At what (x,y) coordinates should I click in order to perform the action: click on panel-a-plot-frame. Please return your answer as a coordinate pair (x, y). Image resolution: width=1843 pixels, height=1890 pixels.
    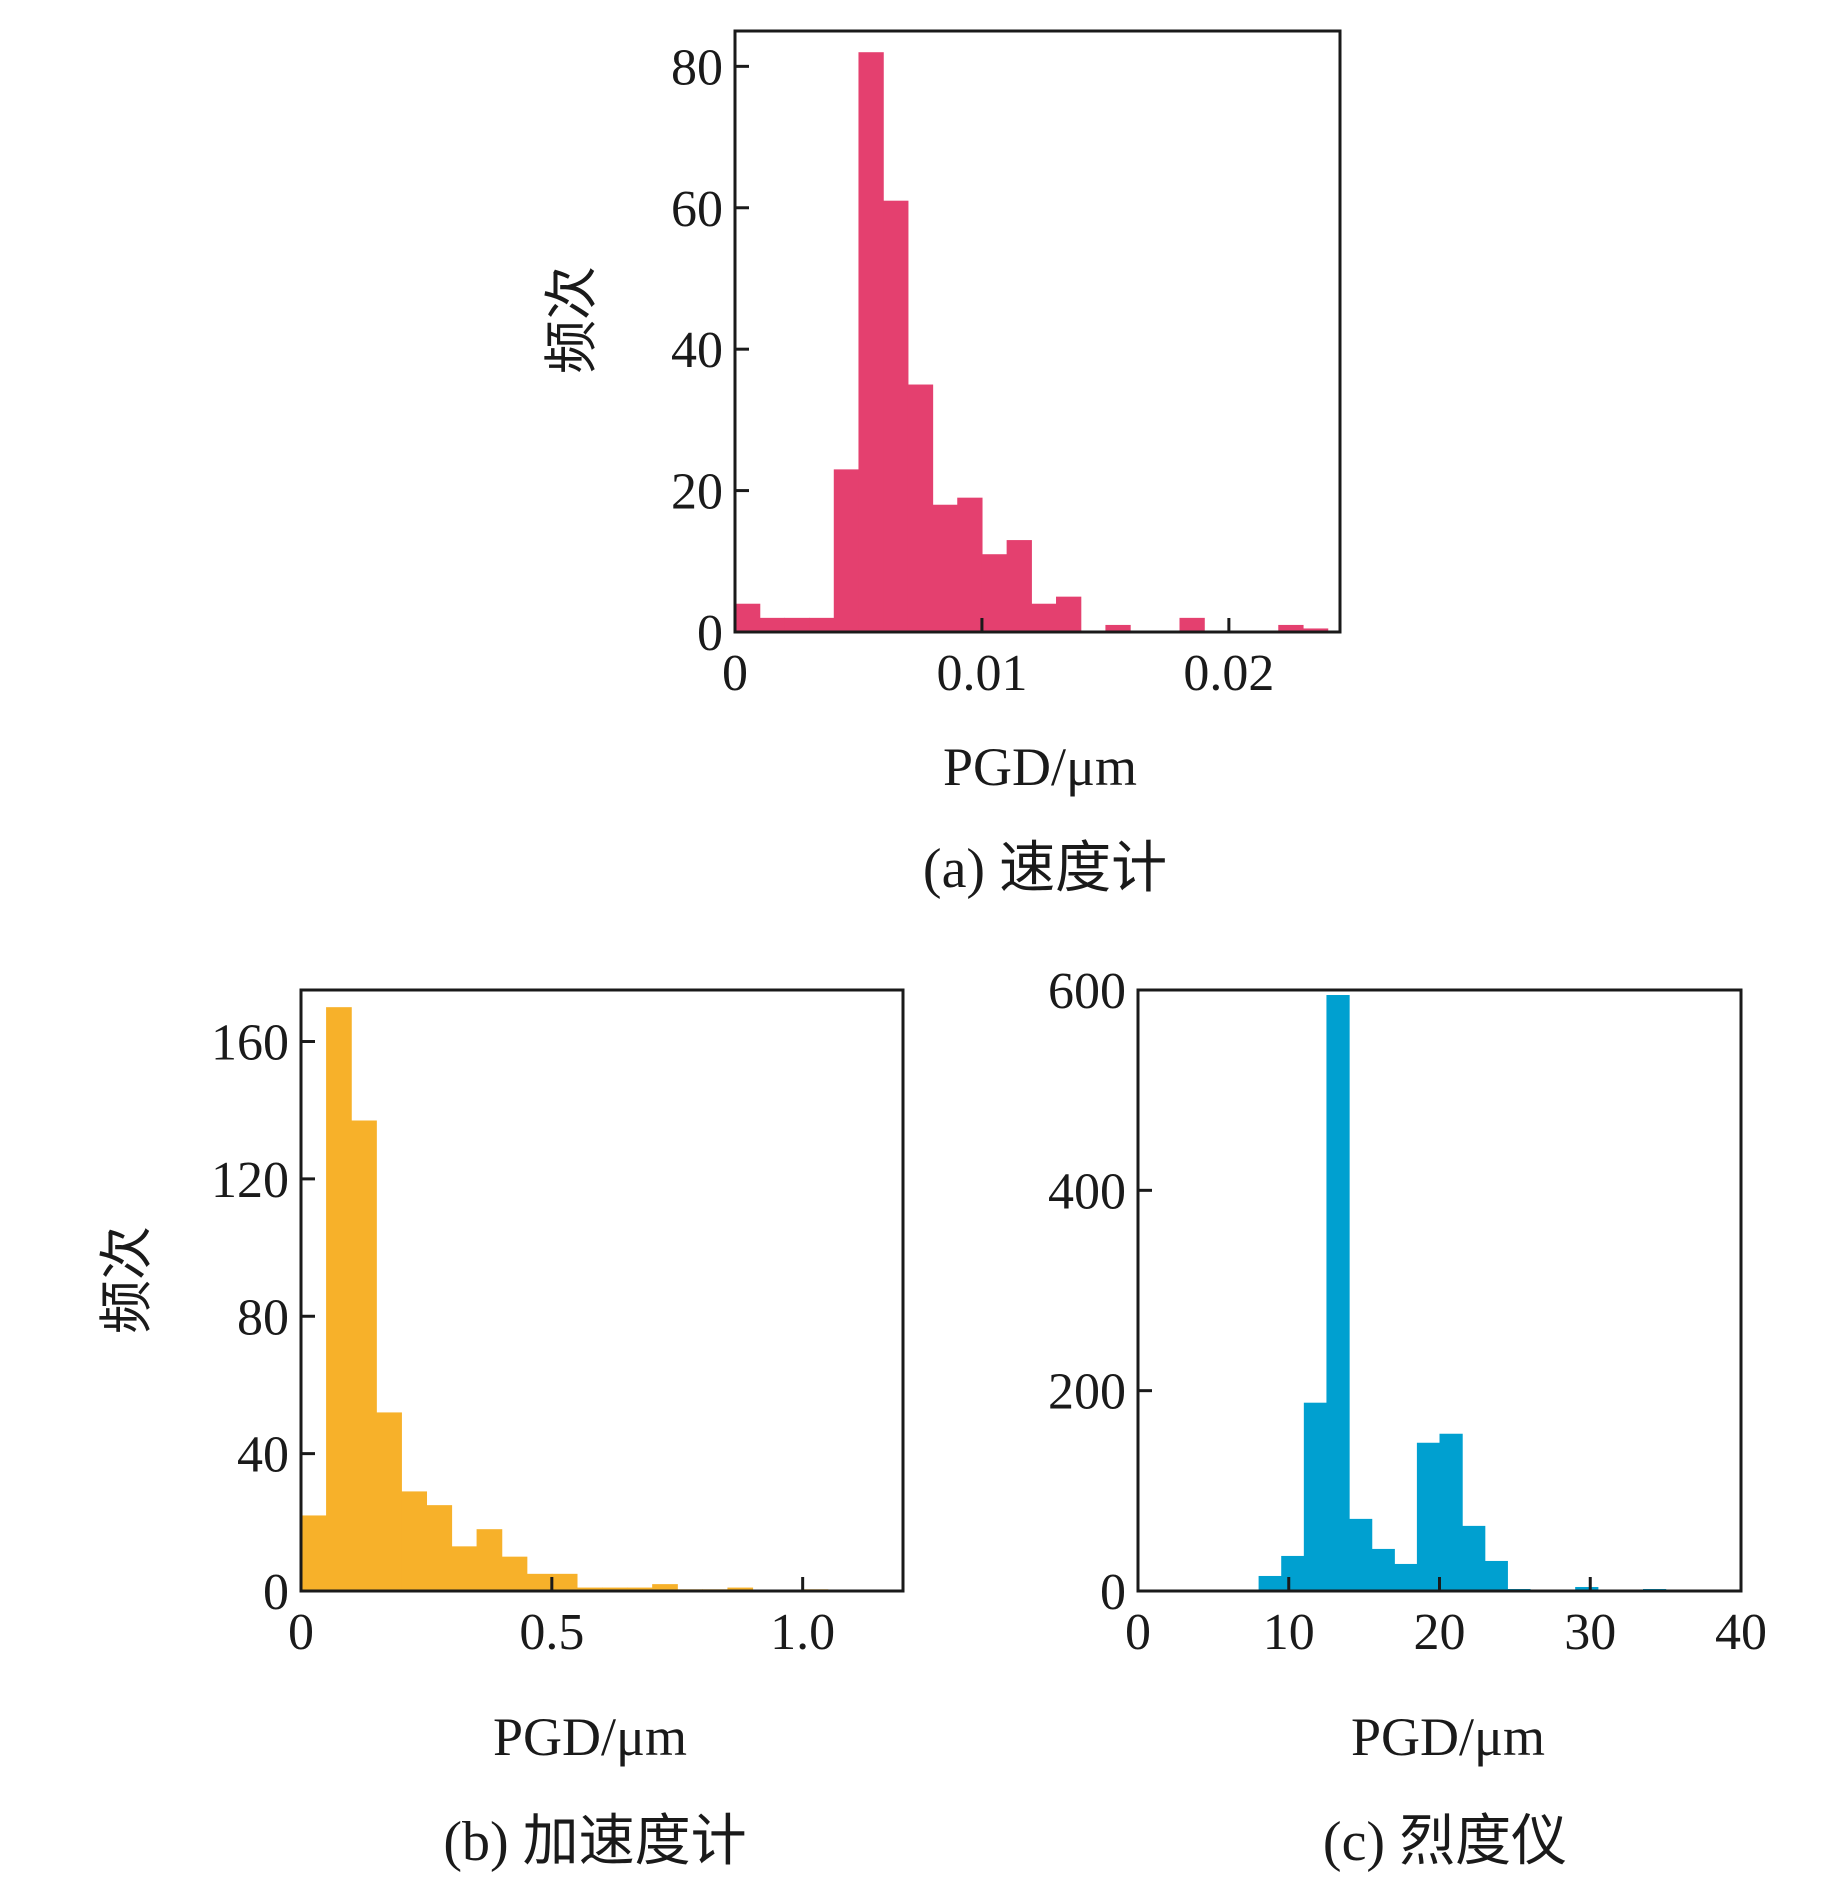
    Looking at the image, I should click on (1037, 331).